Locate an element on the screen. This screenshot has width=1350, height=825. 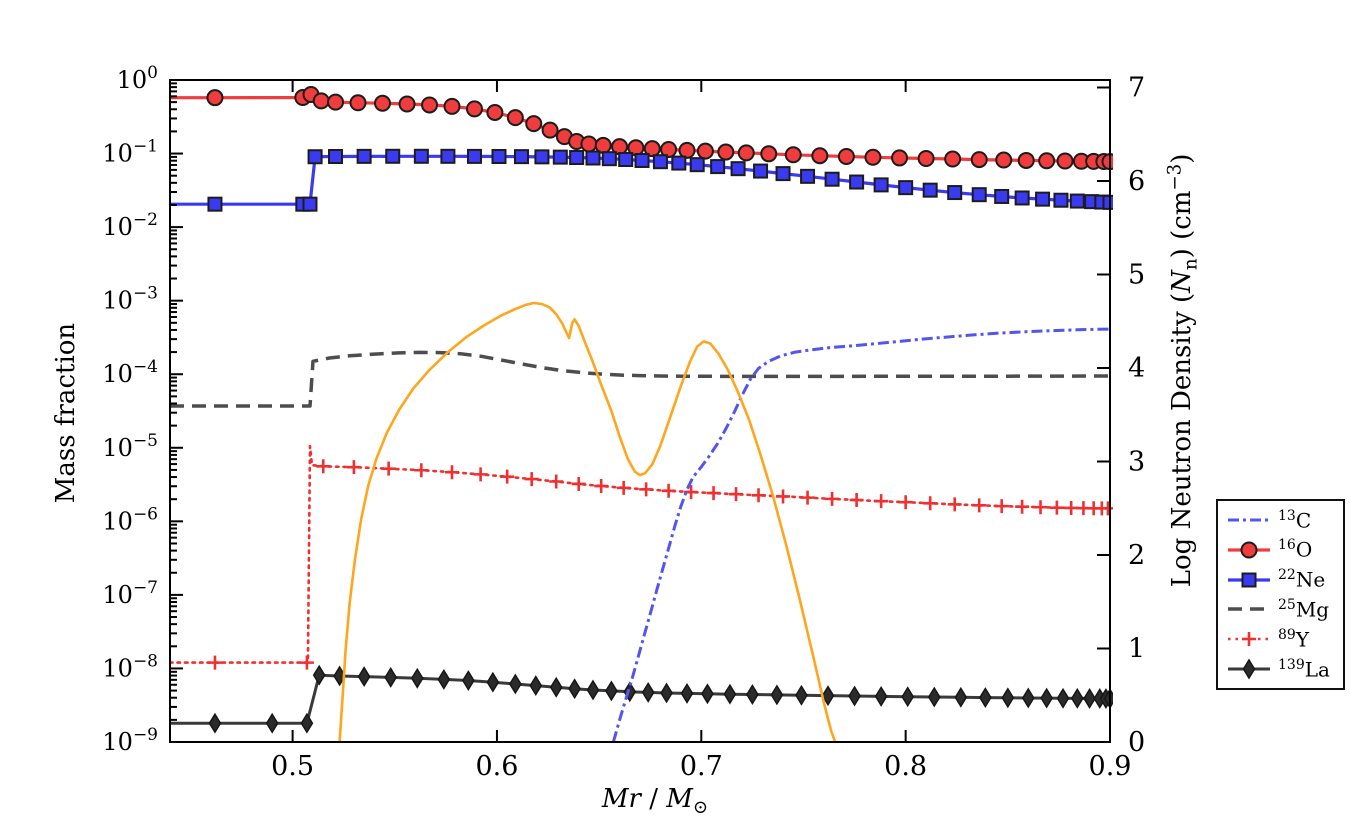
y-left-tick-label: 10⁻¹ is located at coordinates (130, 152).